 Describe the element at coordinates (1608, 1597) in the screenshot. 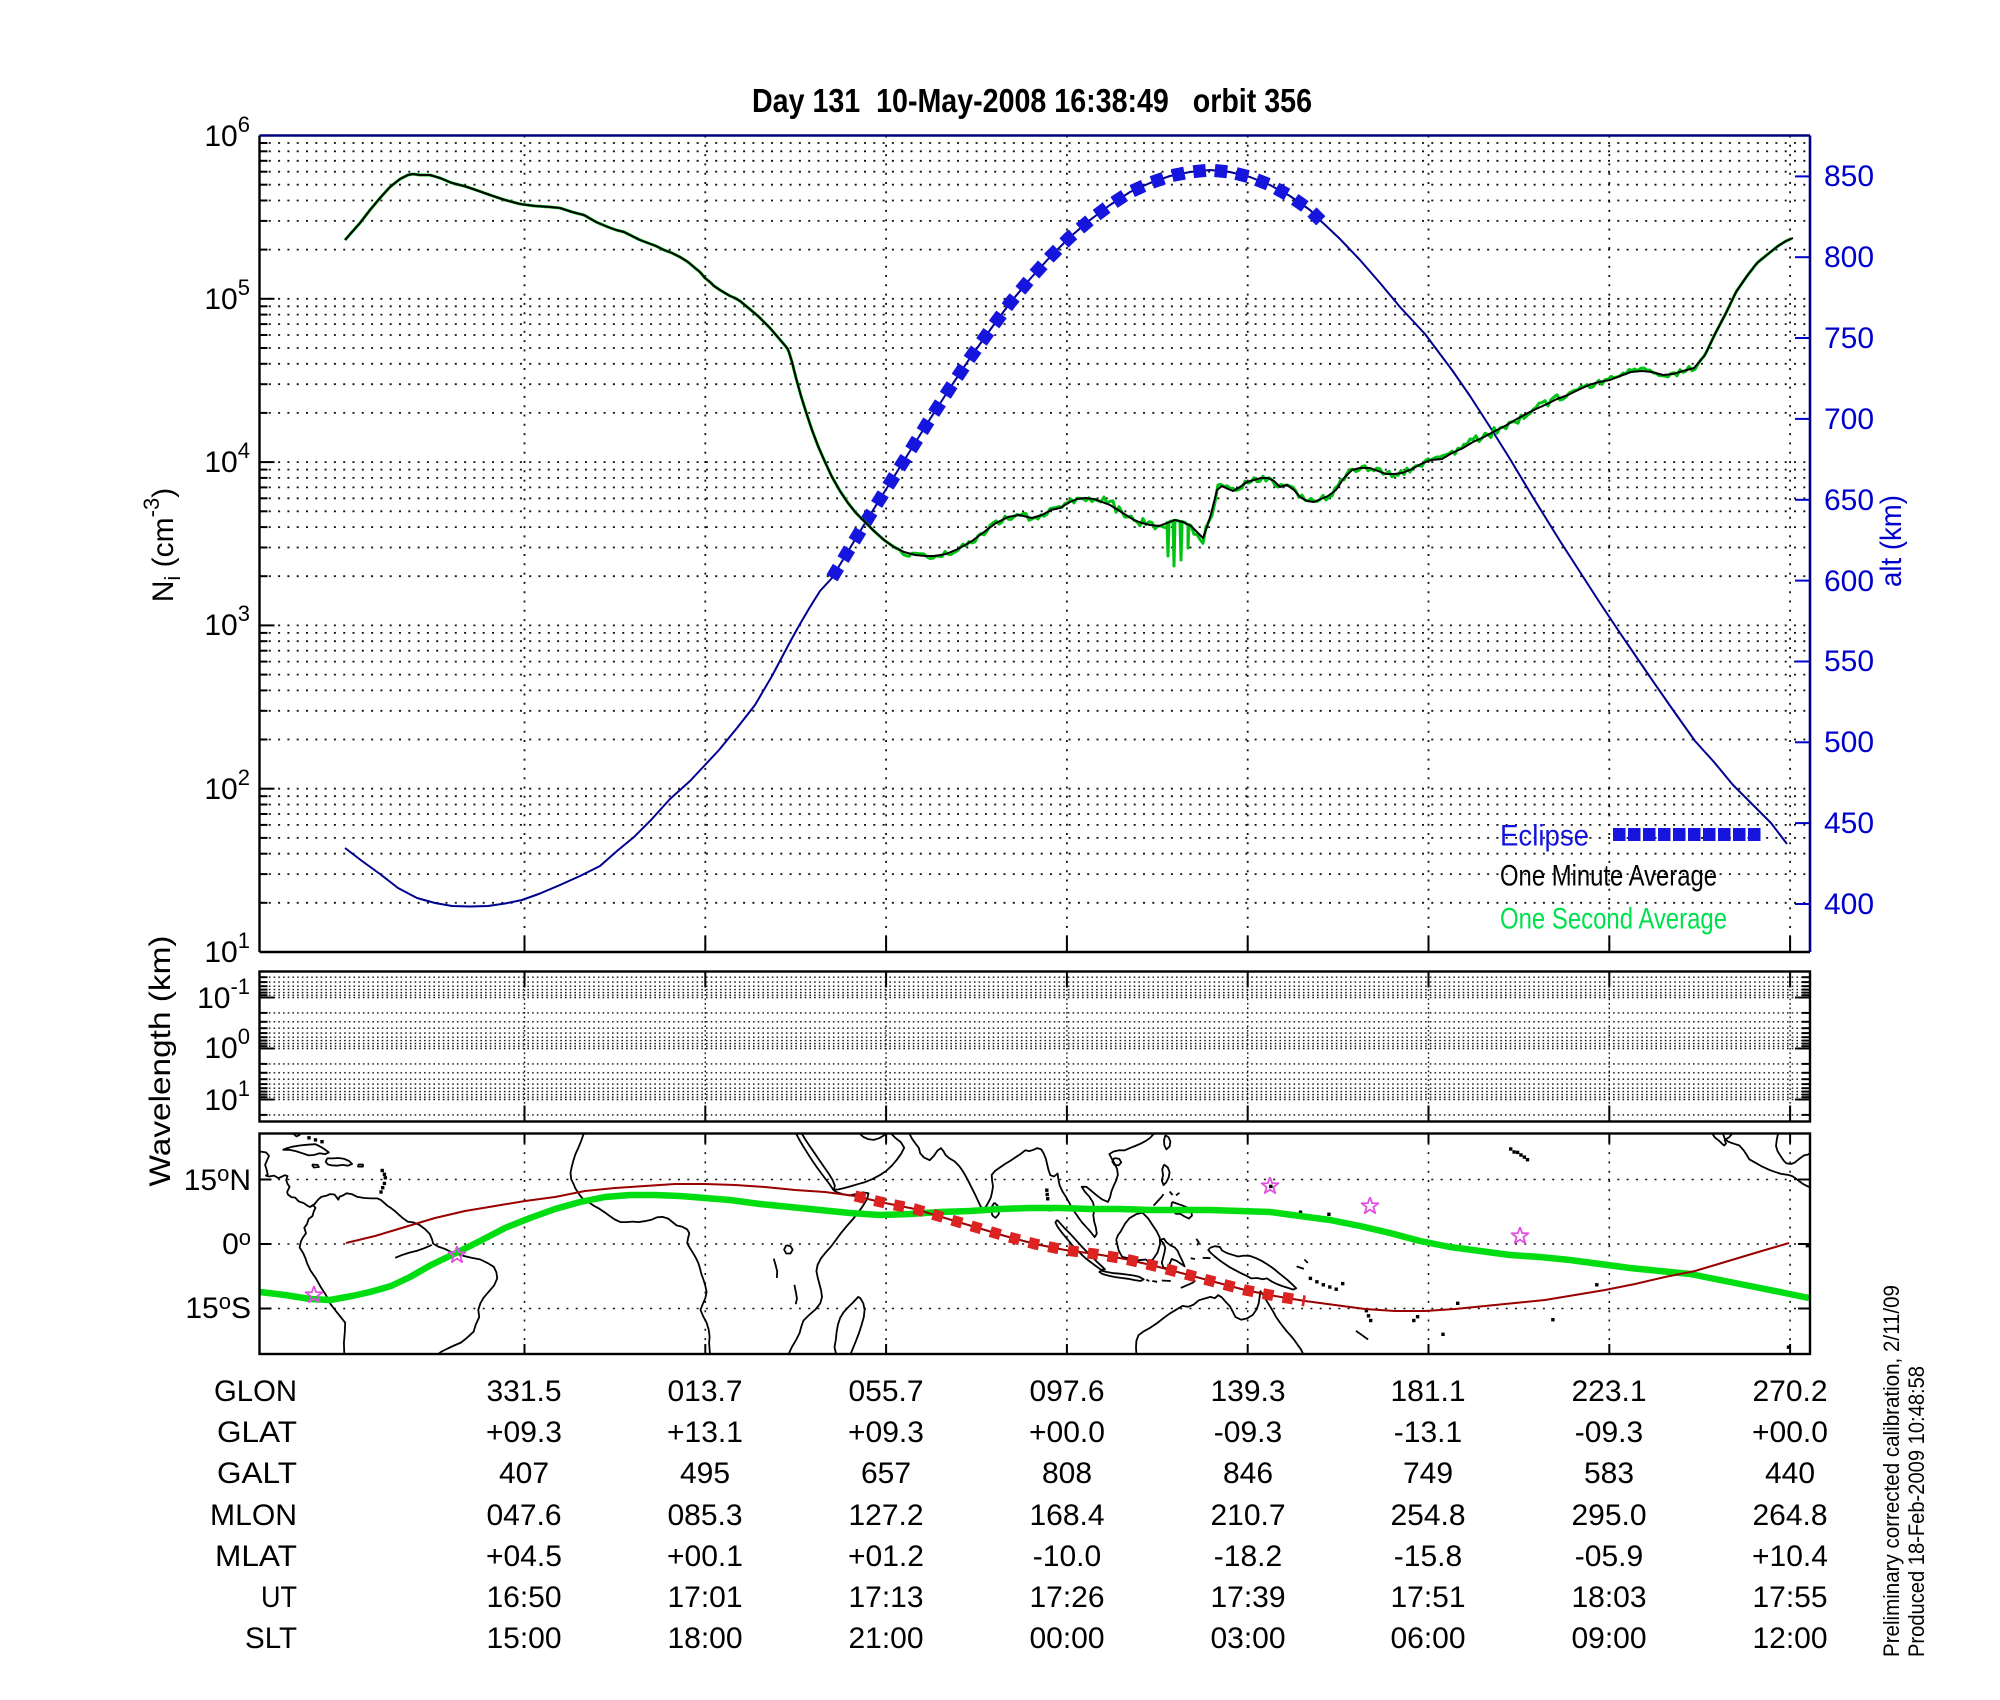

I see `svg-text: 18:03` at that location.